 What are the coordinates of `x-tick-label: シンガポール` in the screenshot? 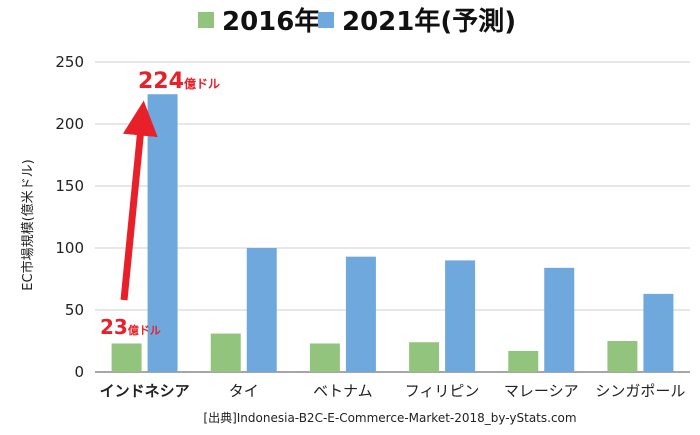 It's located at (640, 391).